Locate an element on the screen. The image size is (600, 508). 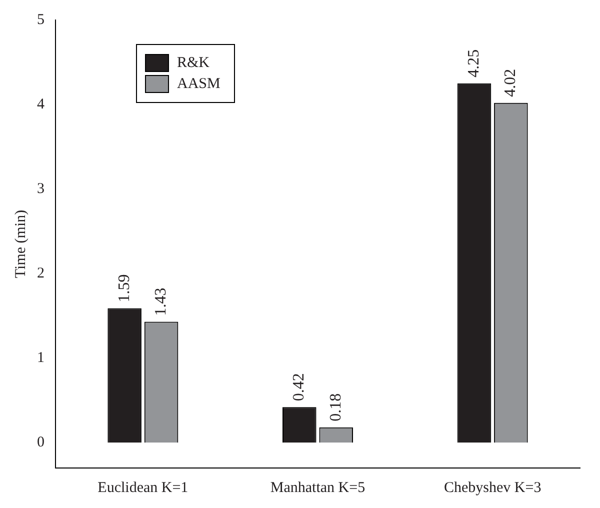
y-tick-label: 3 is located at coordinates (40, 188).